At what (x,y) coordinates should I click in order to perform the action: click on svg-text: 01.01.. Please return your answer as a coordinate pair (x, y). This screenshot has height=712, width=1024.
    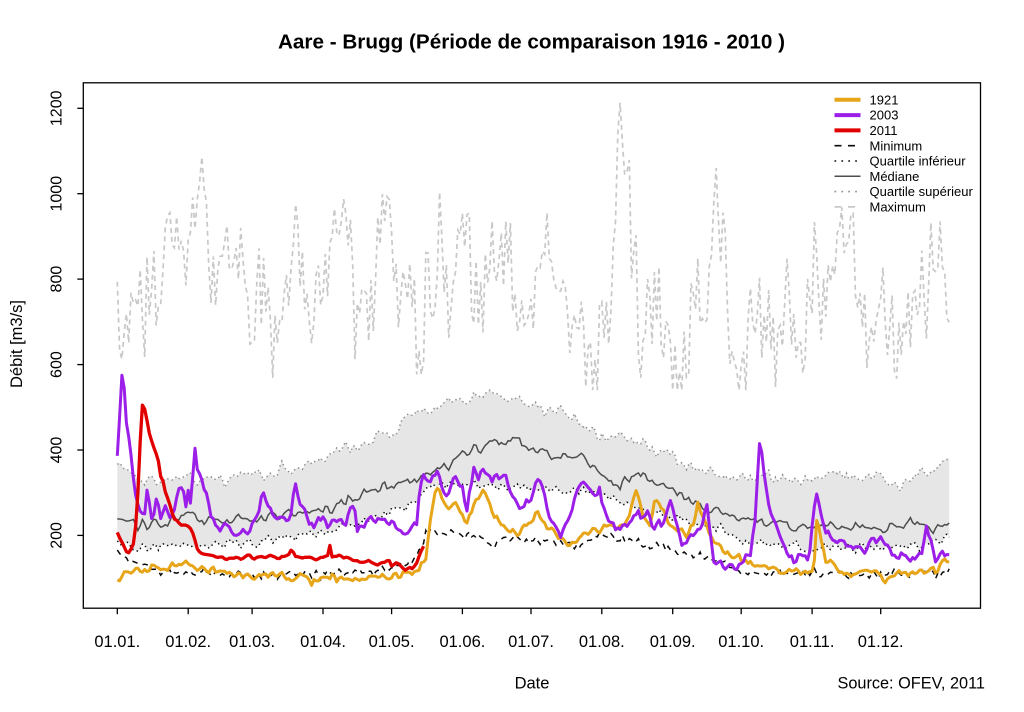
    Looking at the image, I should click on (117, 642).